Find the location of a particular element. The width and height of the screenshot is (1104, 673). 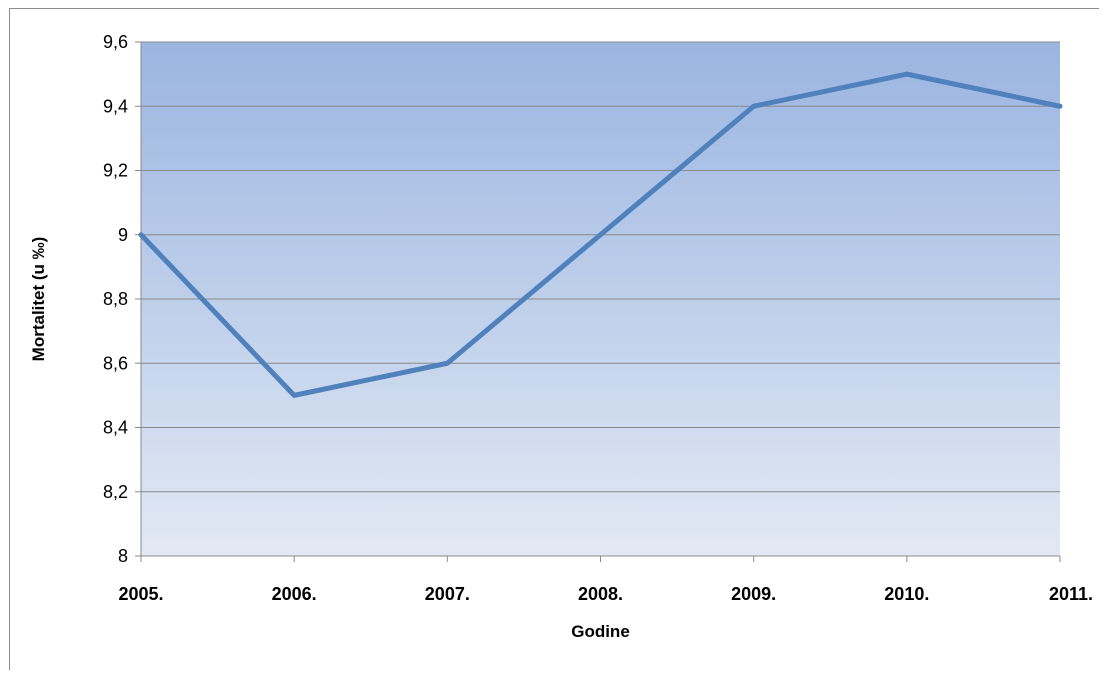

x-tick-labels: 2005. 2006. 2007. 2008. 2009. 2010. 2011. is located at coordinates (605, 580).